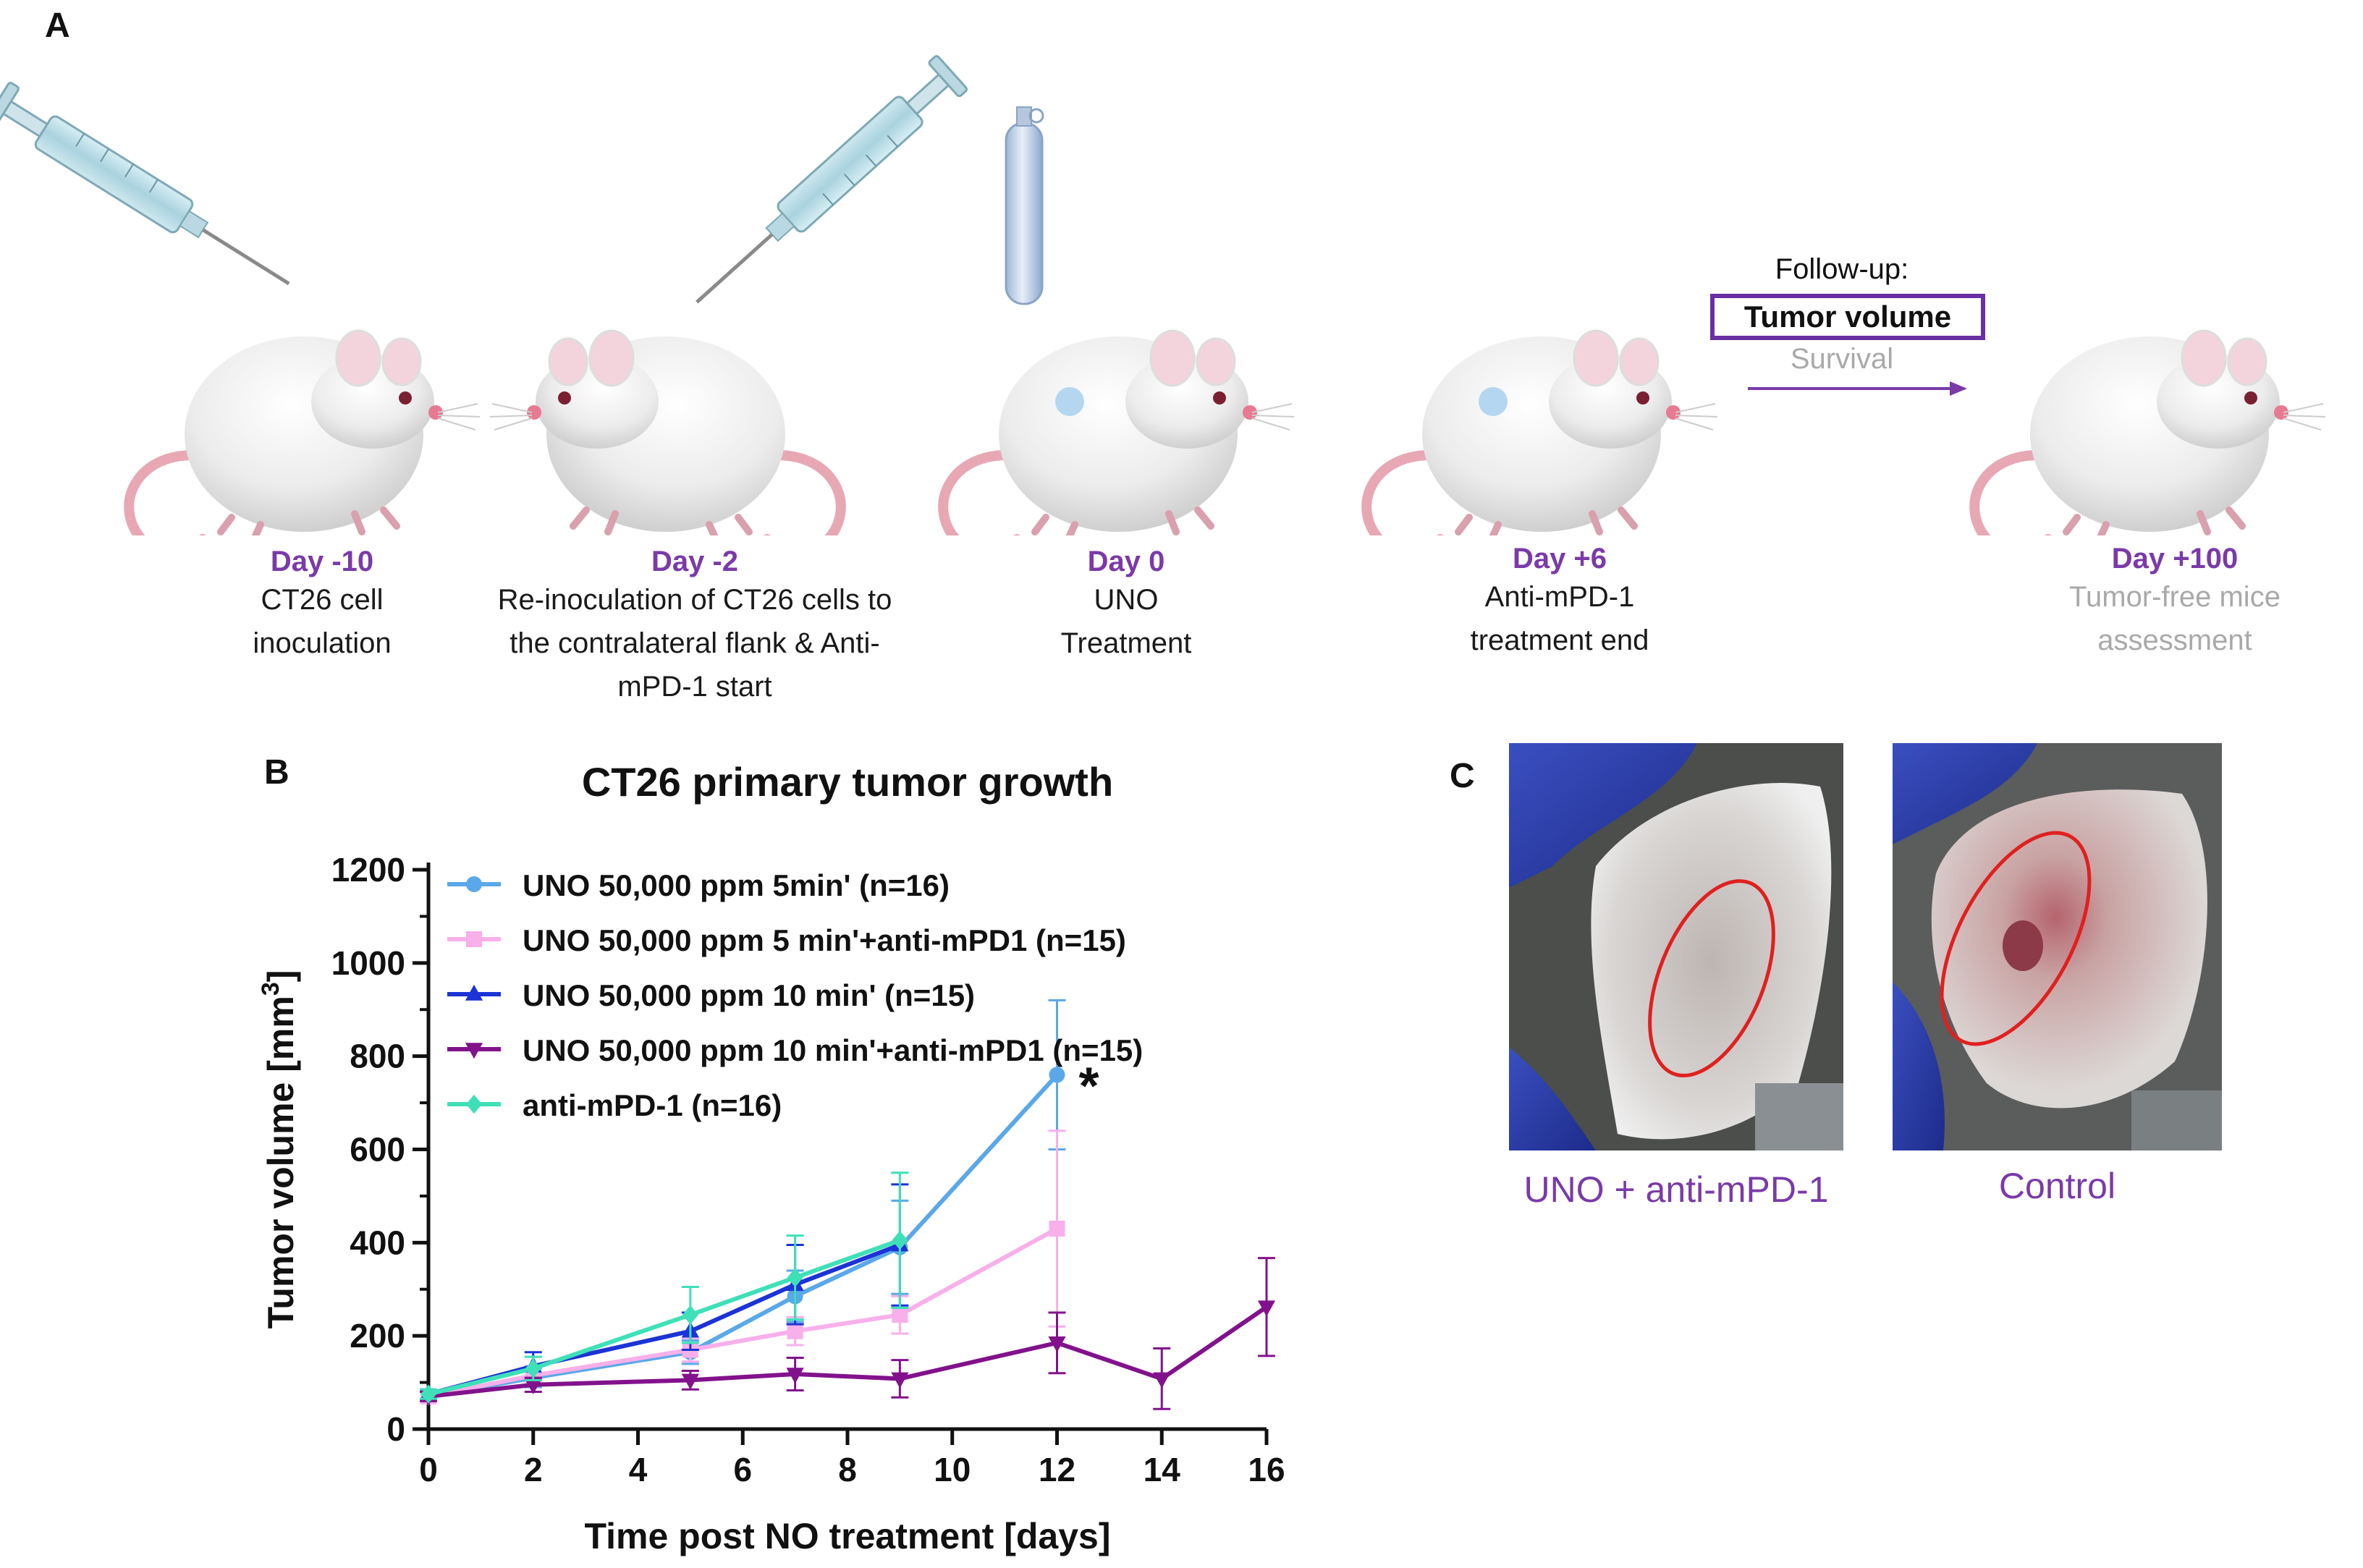 This screenshot has height=1568, width=2363. What do you see at coordinates (395, 1429) in the screenshot?
I see `y-tick-label: 0` at bounding box center [395, 1429].